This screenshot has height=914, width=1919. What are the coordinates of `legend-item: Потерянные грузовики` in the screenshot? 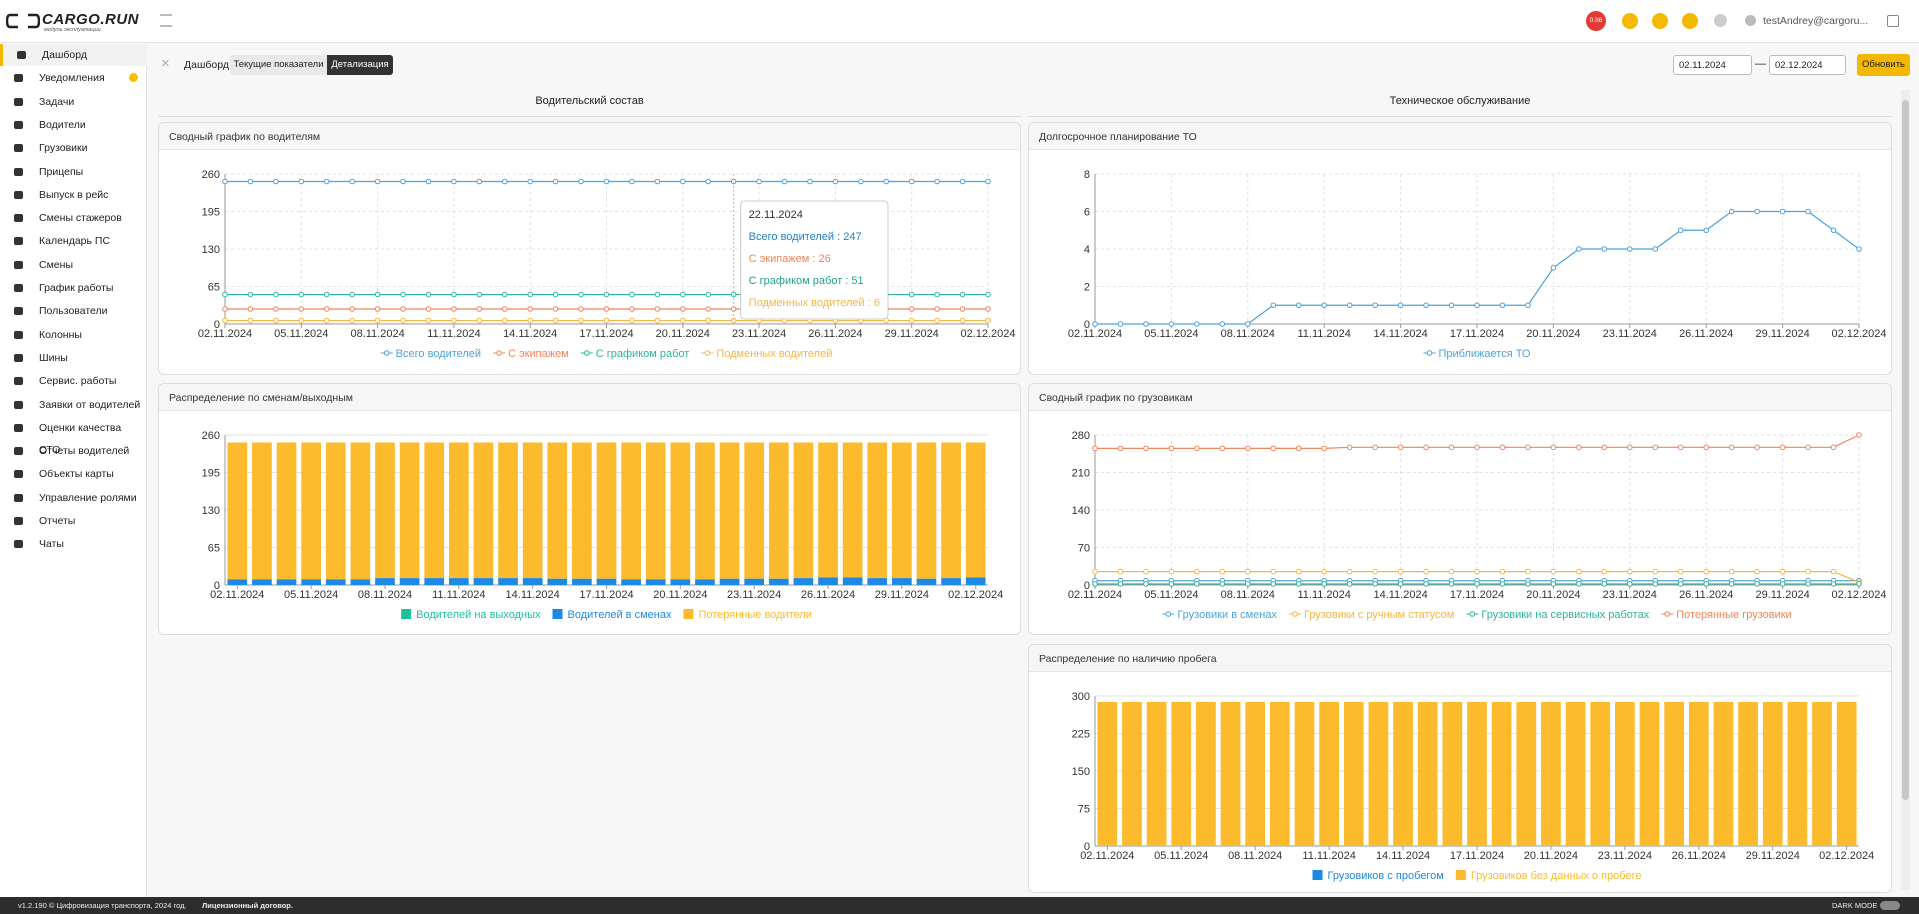 It's located at (1726, 615).